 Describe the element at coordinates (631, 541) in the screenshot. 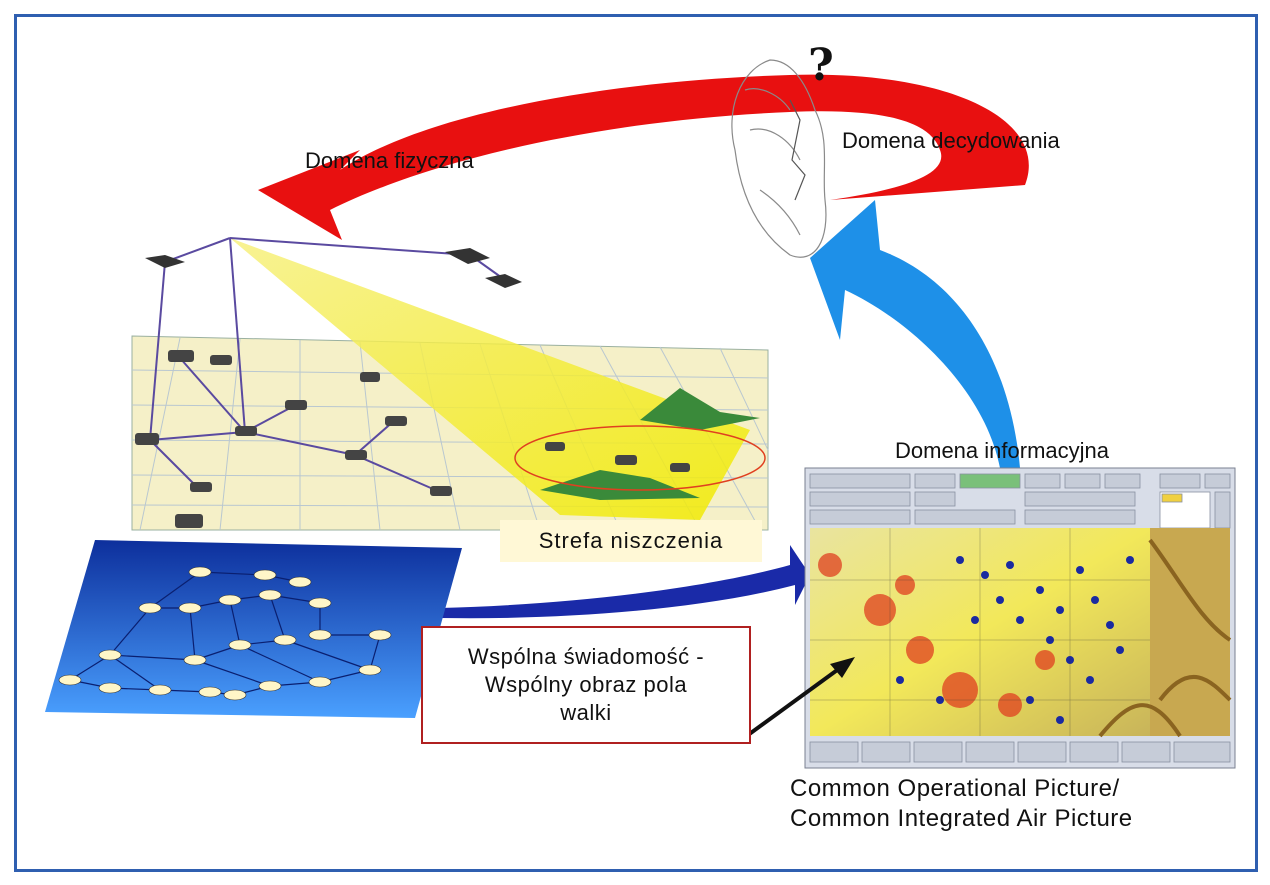

I see `kill-zone-label: Strefa niszczenia` at that location.